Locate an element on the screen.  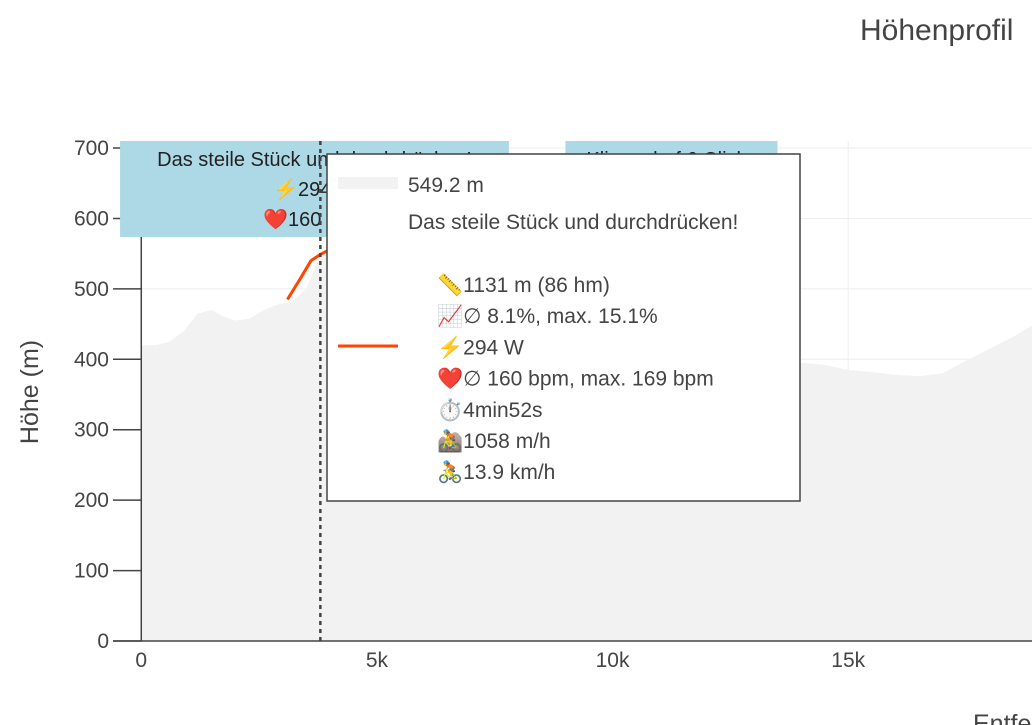
y-tick-label: 600 is located at coordinates (91, 218).